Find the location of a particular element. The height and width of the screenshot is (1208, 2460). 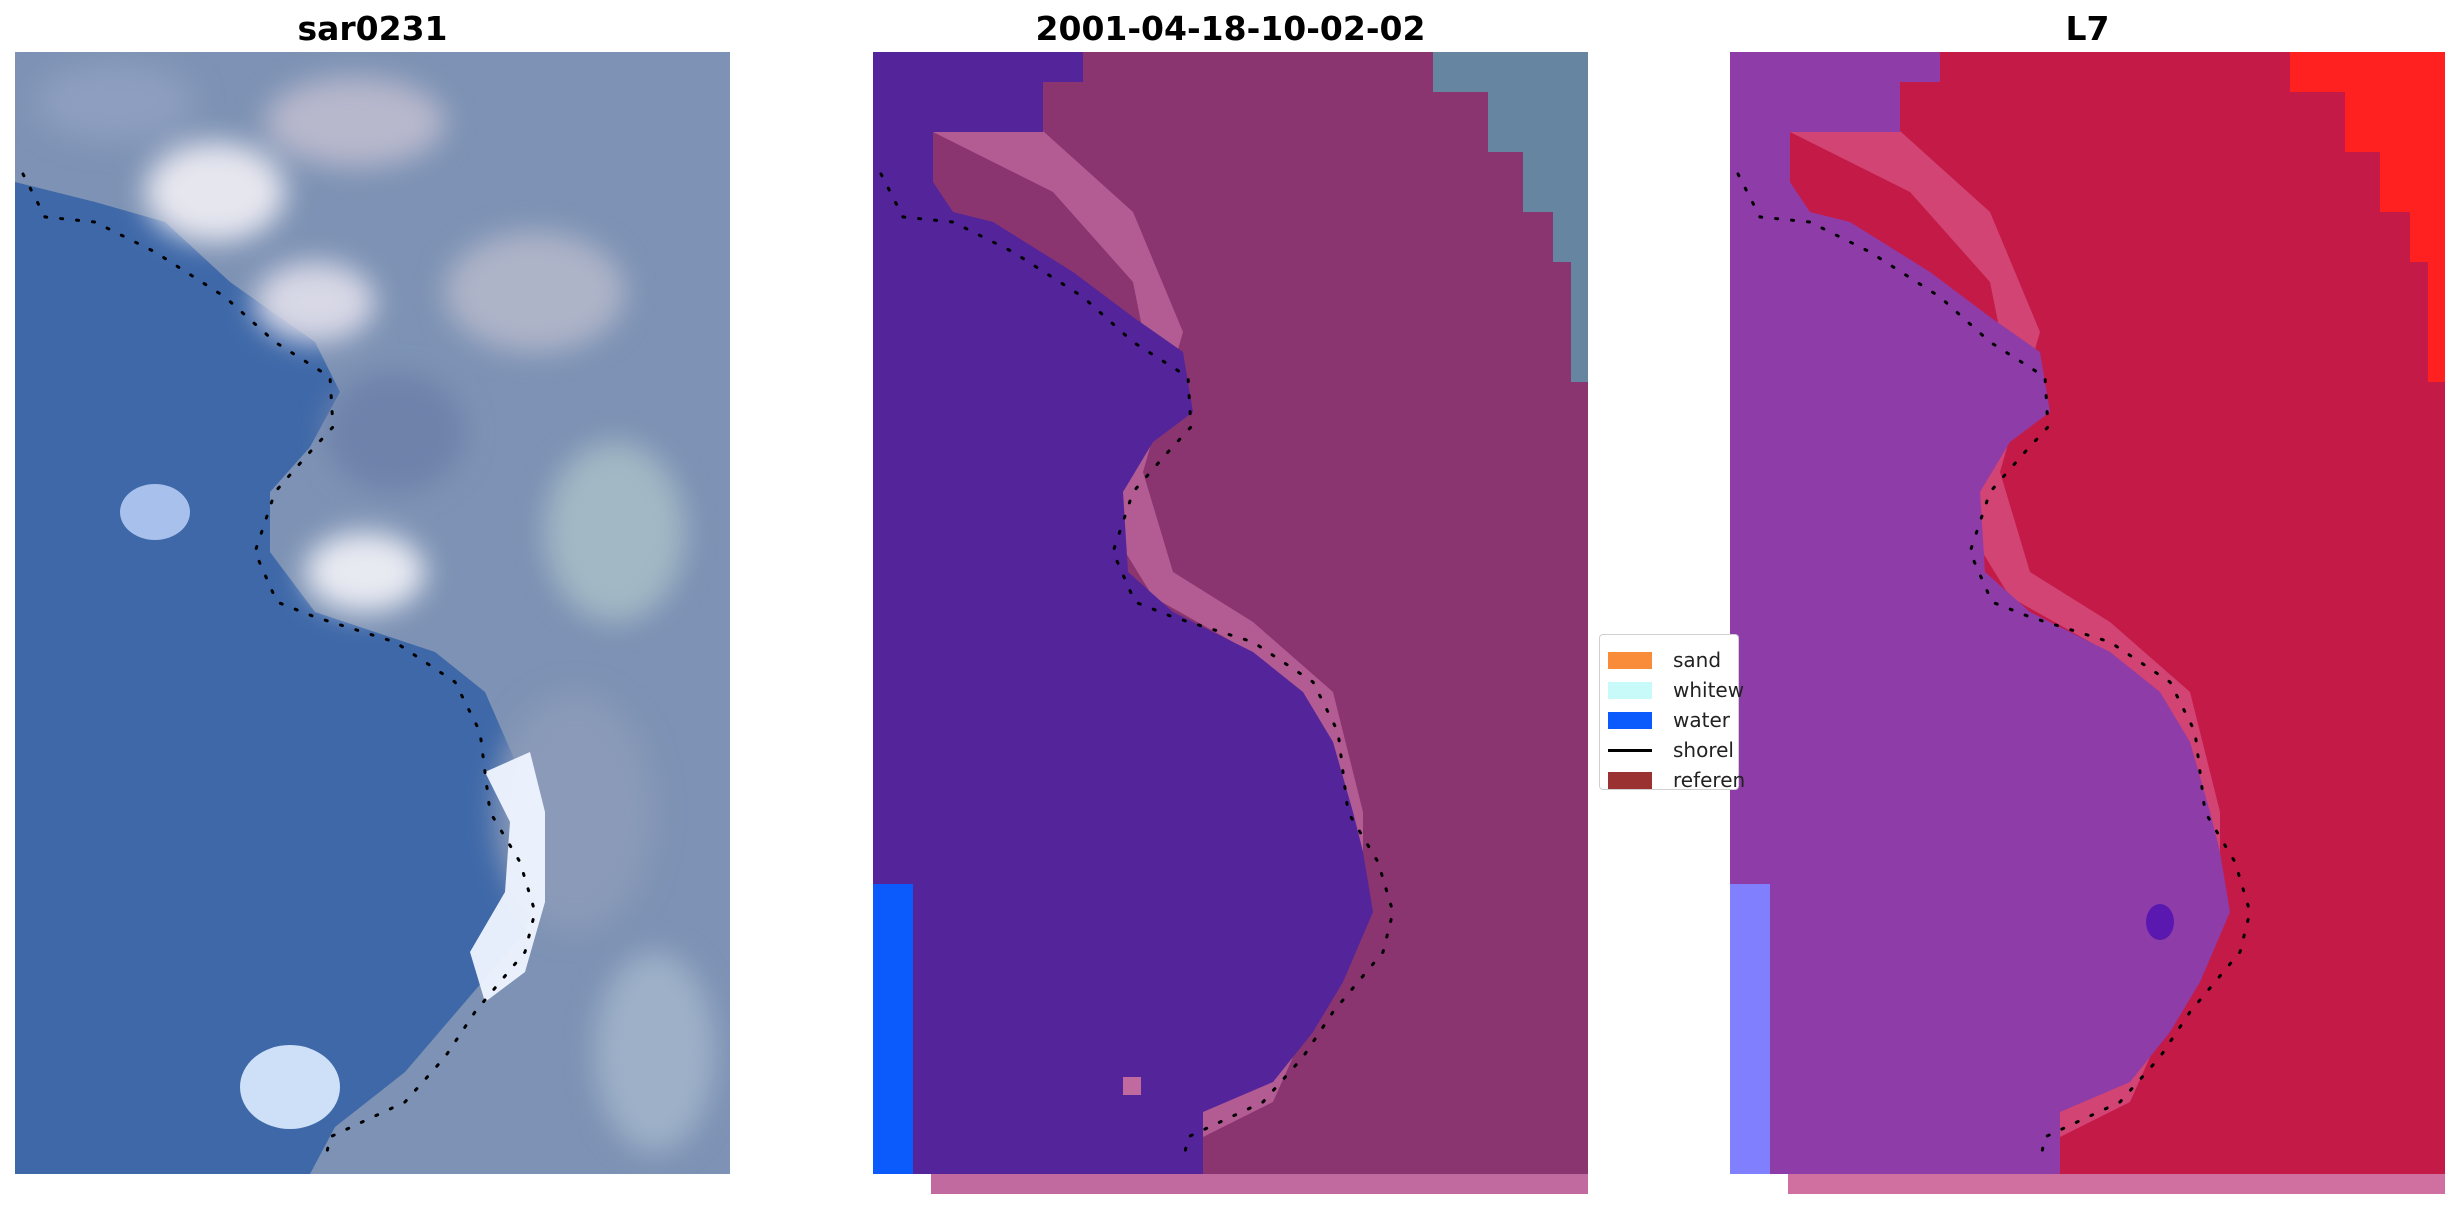

panel-title-rgb: sar0231 is located at coordinates (372, 28).